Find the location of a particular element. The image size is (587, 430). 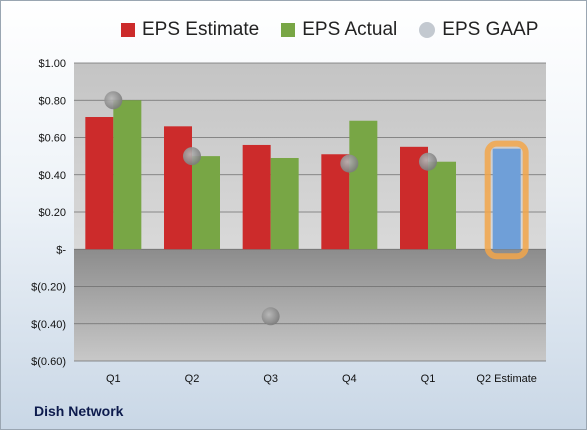

legend-label-eps-estimate: EPS Estimate is located at coordinates (201, 29).